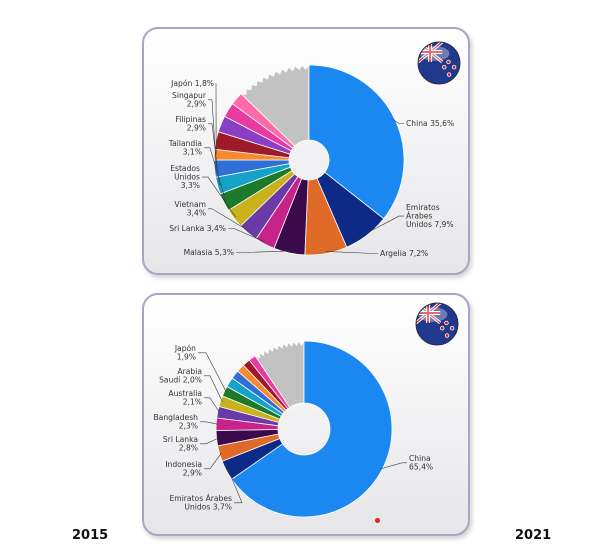 Image resolution: width=589 pixels, height=551 pixels. Describe the element at coordinates (209, 423) in the screenshot. I see `leader-line-bangladesh` at that location.